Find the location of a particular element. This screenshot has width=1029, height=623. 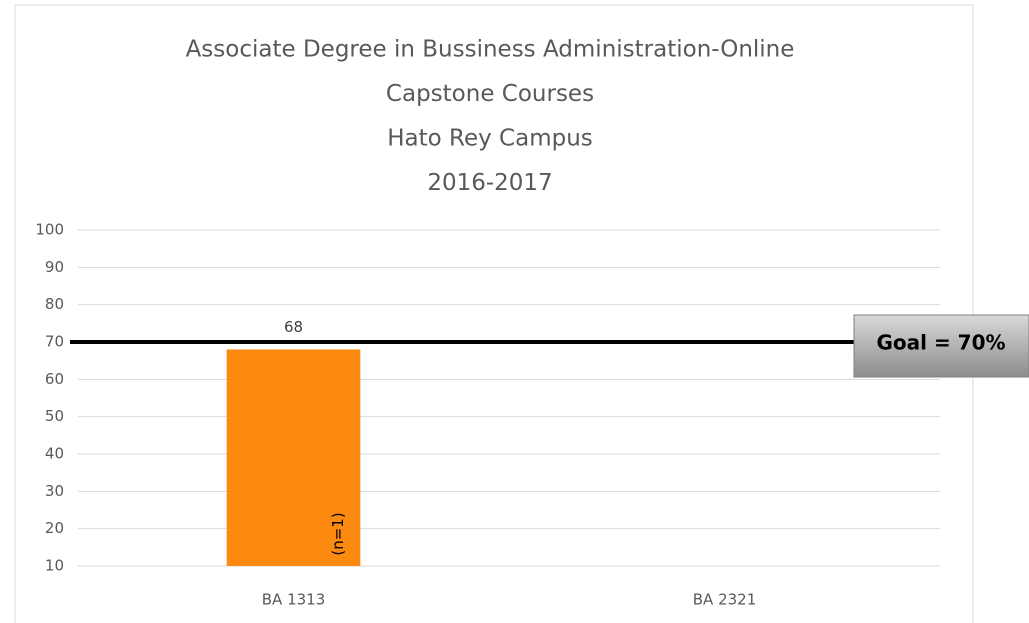

data-label: 68 is located at coordinates (293, 327).